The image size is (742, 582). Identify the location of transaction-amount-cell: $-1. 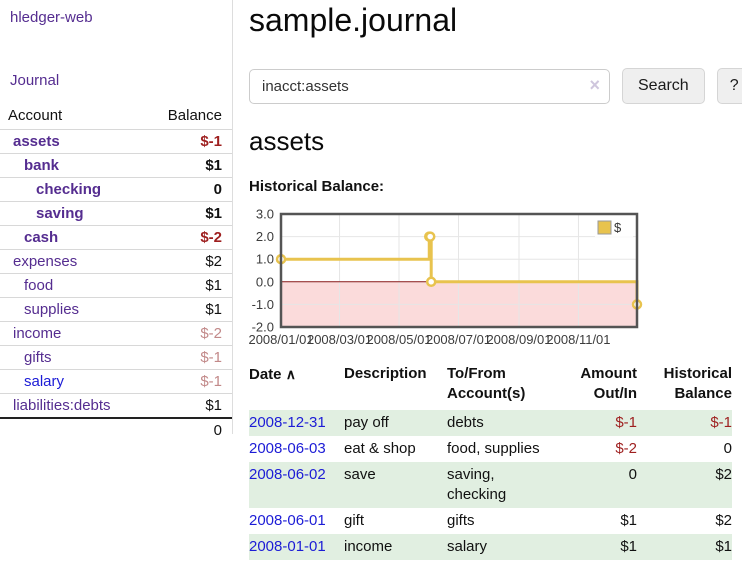
(626, 422).